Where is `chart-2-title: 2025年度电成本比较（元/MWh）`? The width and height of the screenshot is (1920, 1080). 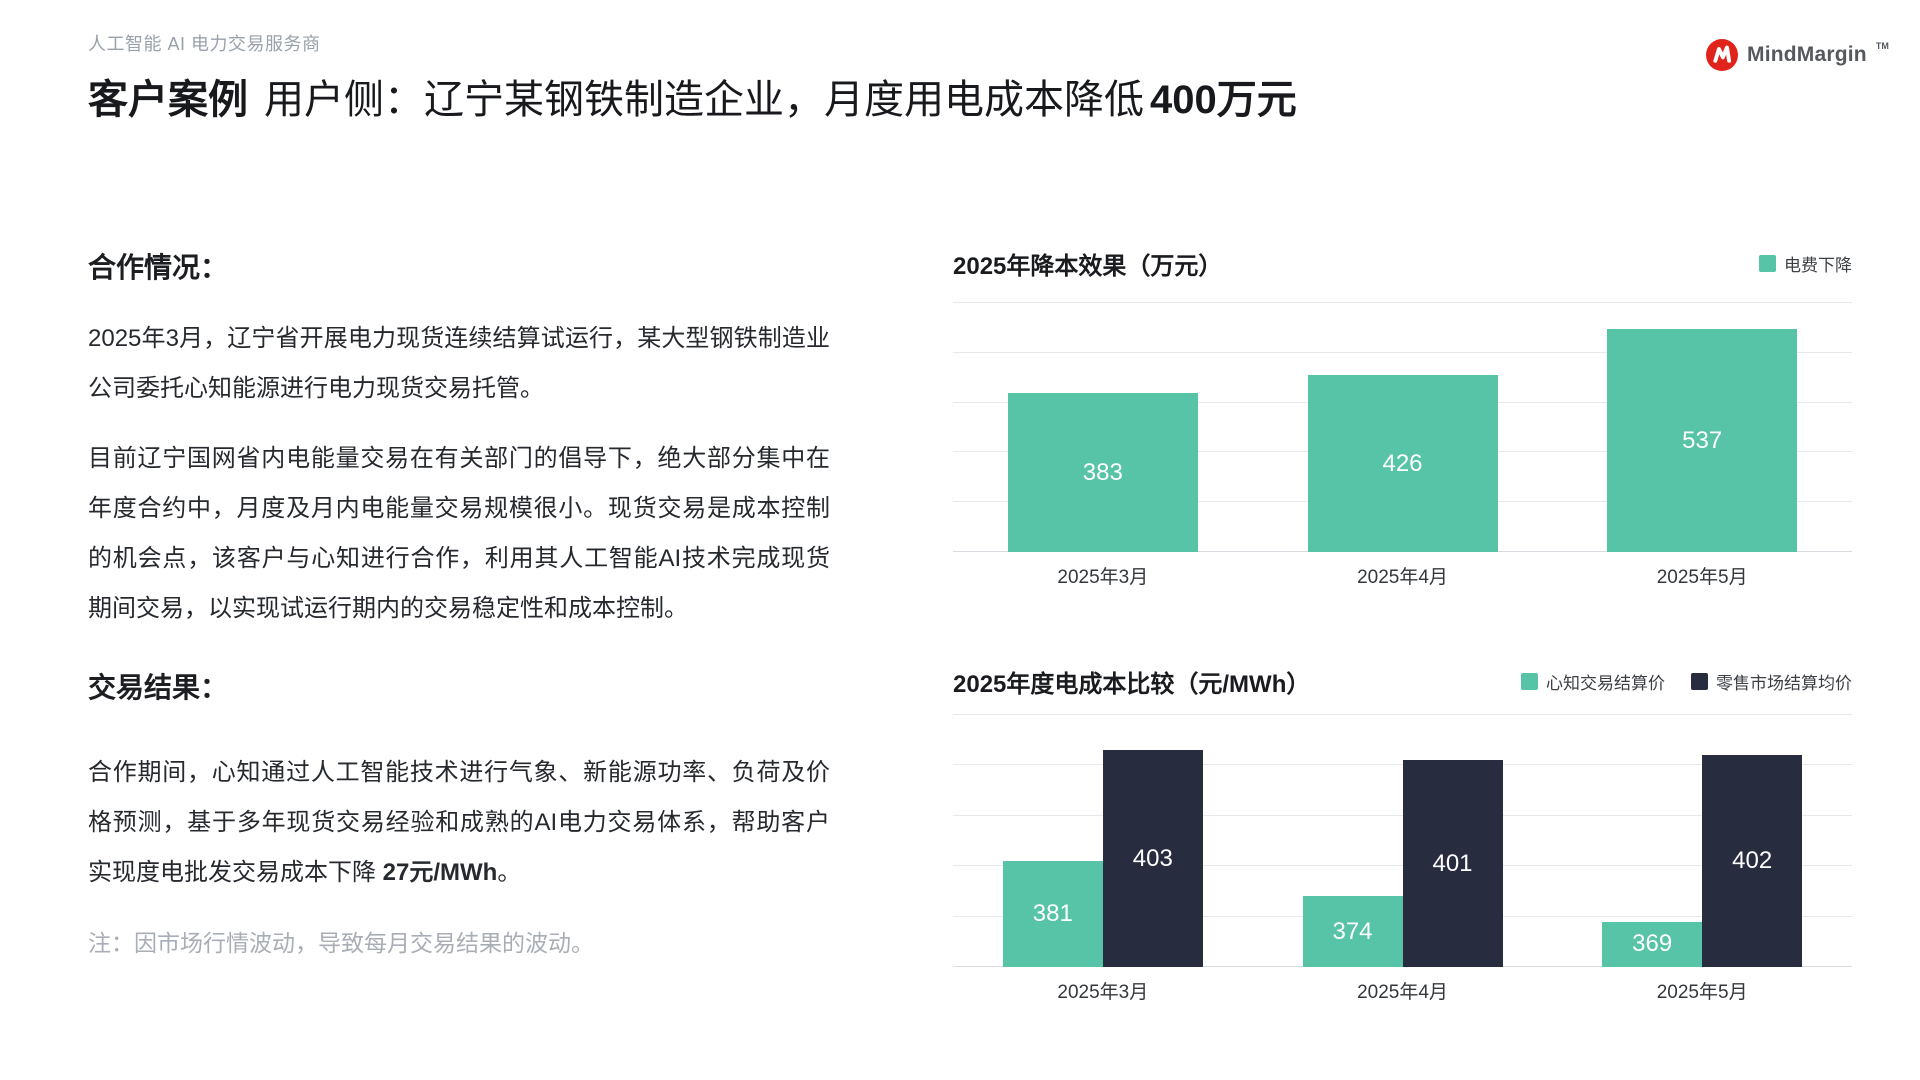 chart-2-title: 2025年度电成本比较（元/MWh） is located at coordinates (1132, 684).